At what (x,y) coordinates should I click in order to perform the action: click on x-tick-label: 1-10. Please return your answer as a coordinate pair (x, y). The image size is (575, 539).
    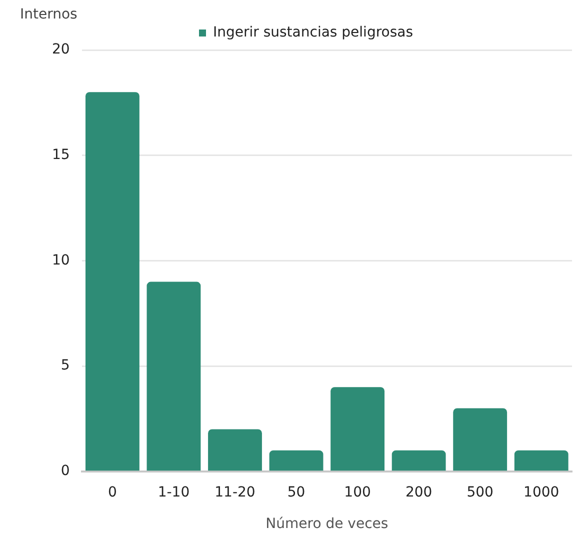
    Looking at the image, I should click on (174, 492).